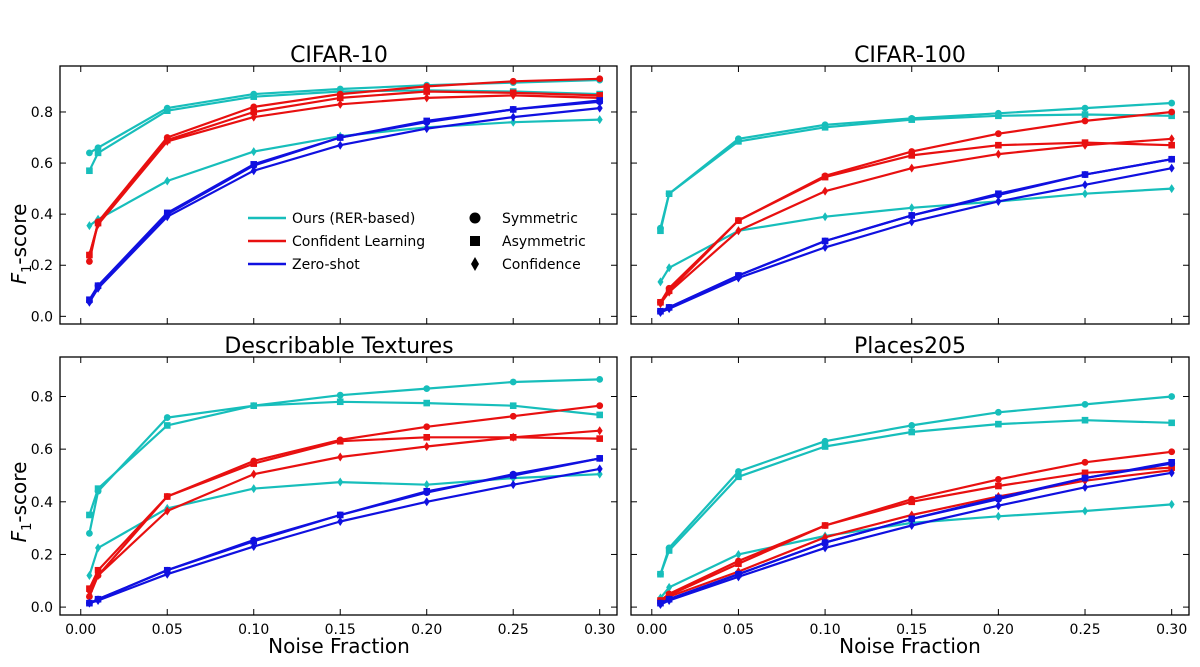 The height and width of the screenshot is (667, 1200). Describe the element at coordinates (326, 265) in the screenshot. I see `legend-label-zeroshot: Zero-shot` at that location.